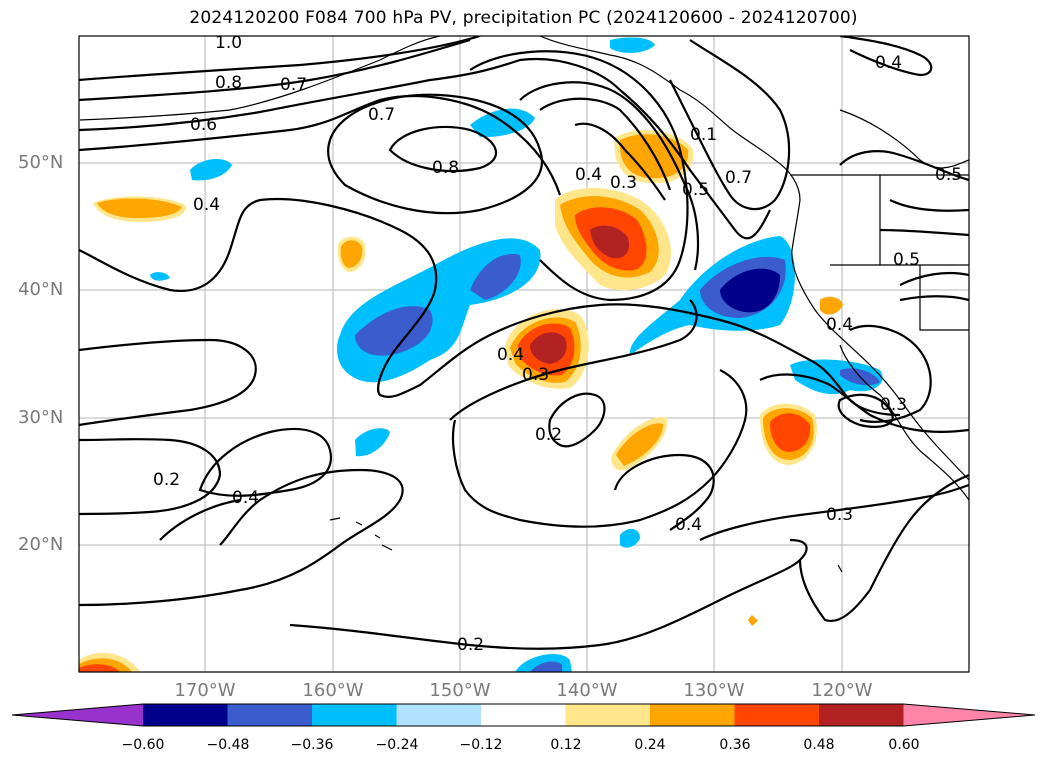 This screenshot has width=1047, height=765. I want to click on colorbar-tick-label: 0.60, so click(904, 745).